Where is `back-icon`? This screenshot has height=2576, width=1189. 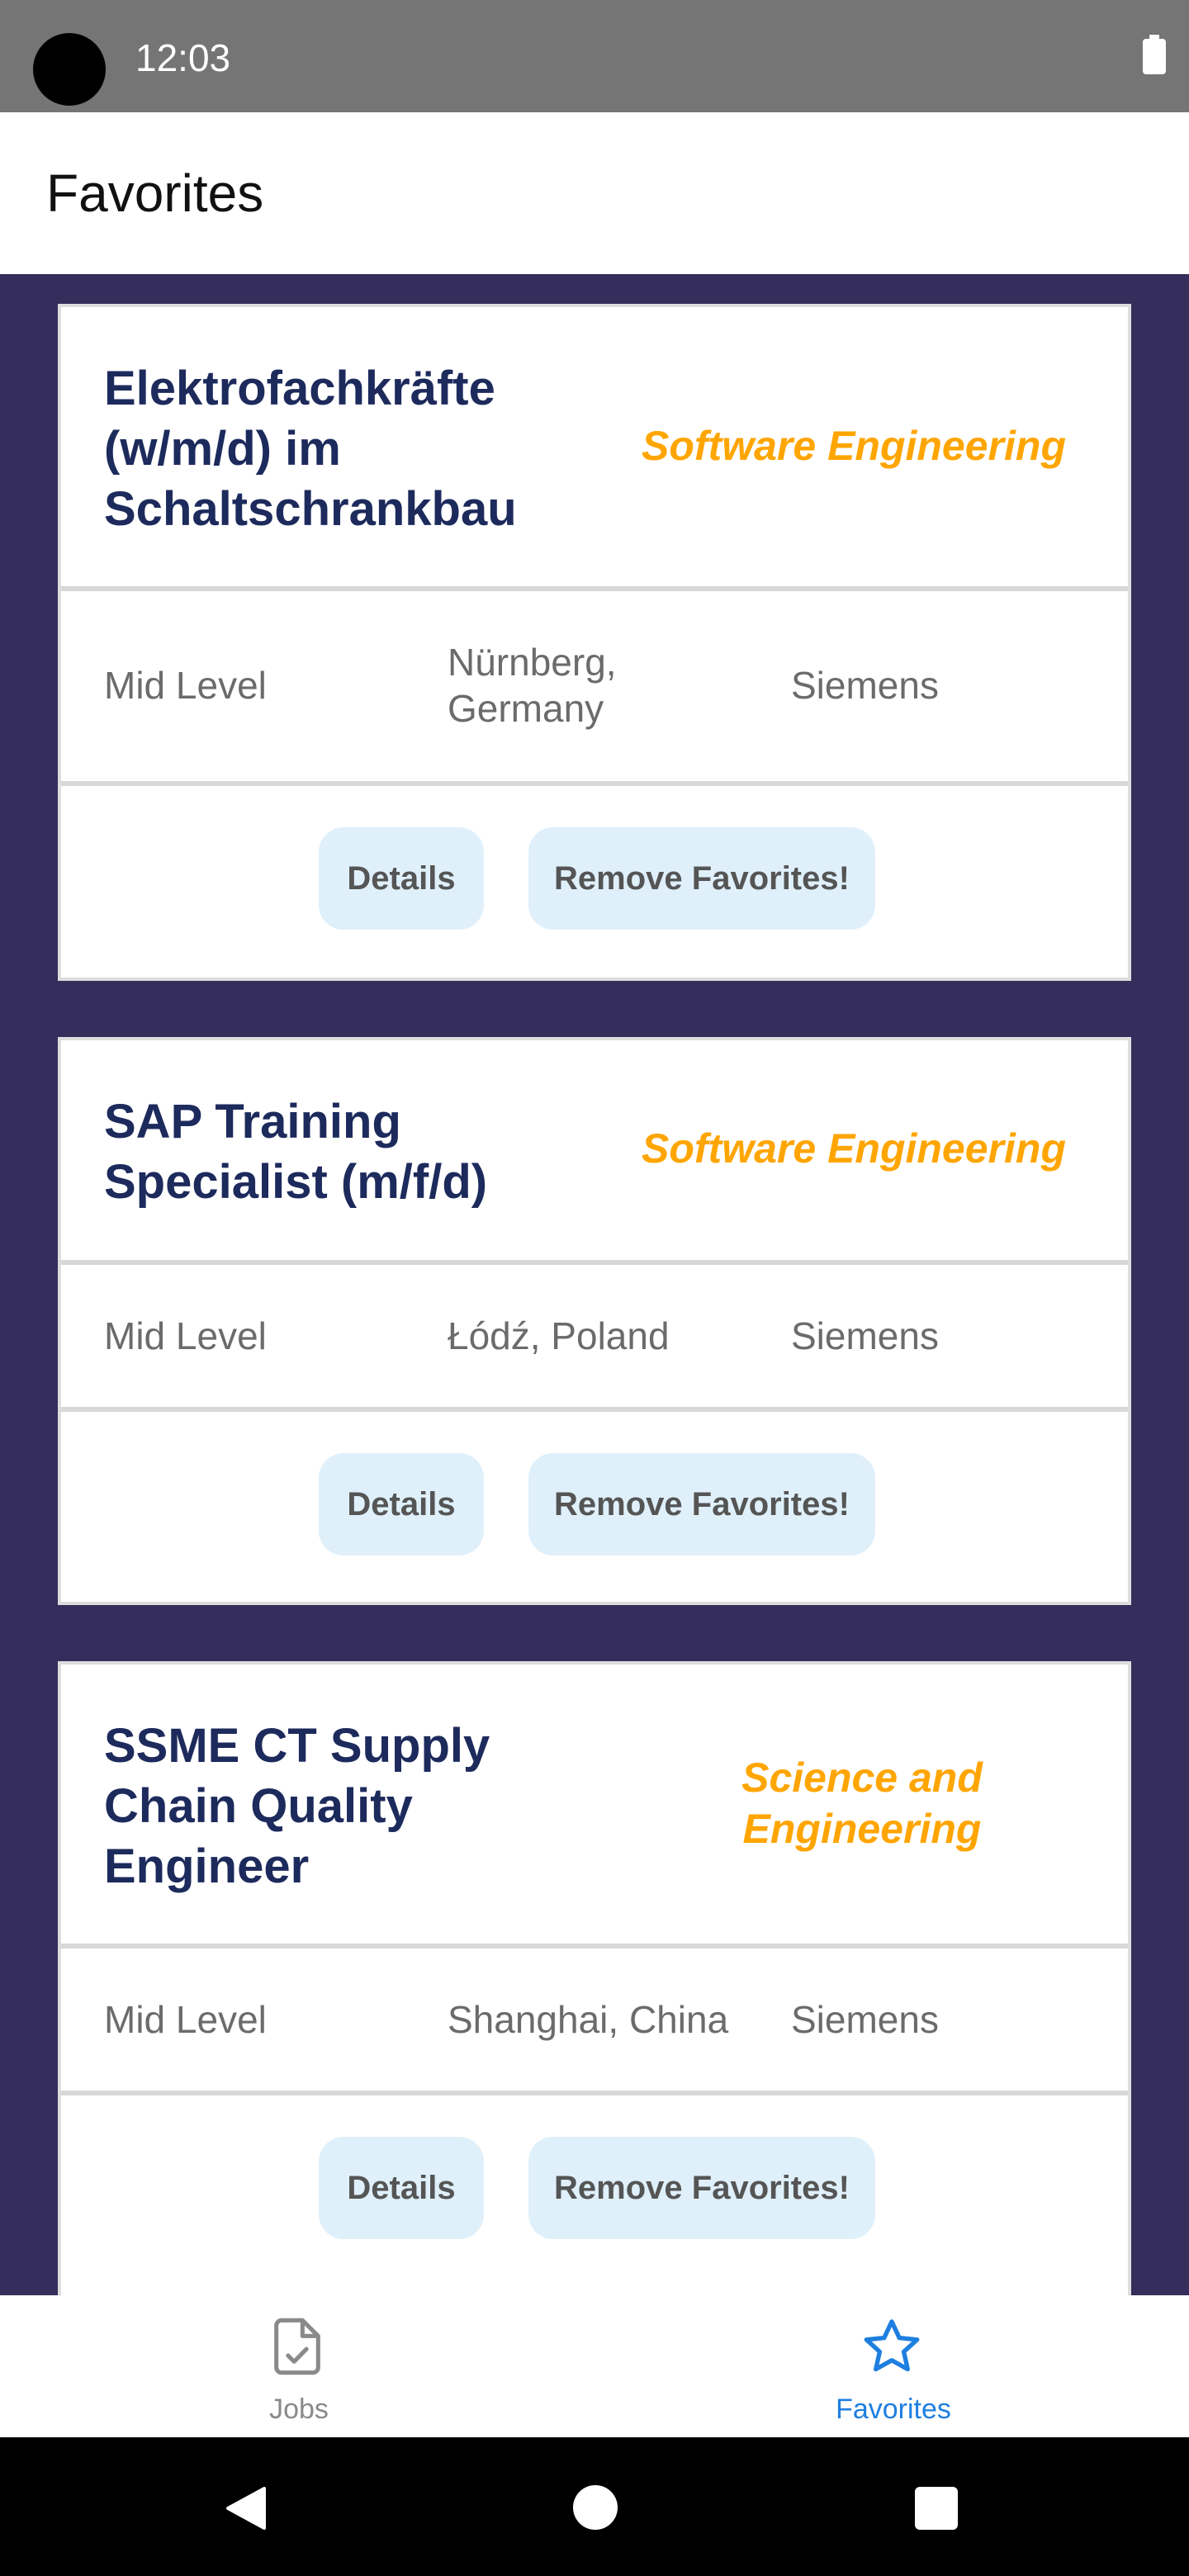
back-icon is located at coordinates (246, 2508).